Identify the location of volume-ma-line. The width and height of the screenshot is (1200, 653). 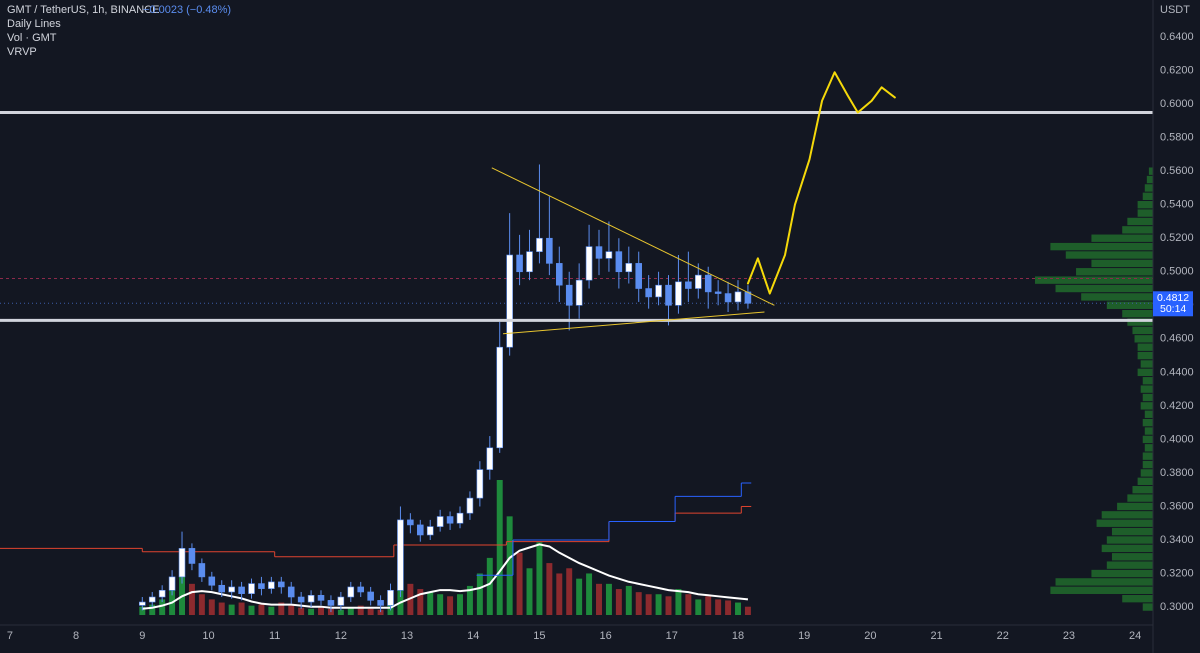
(445, 576).